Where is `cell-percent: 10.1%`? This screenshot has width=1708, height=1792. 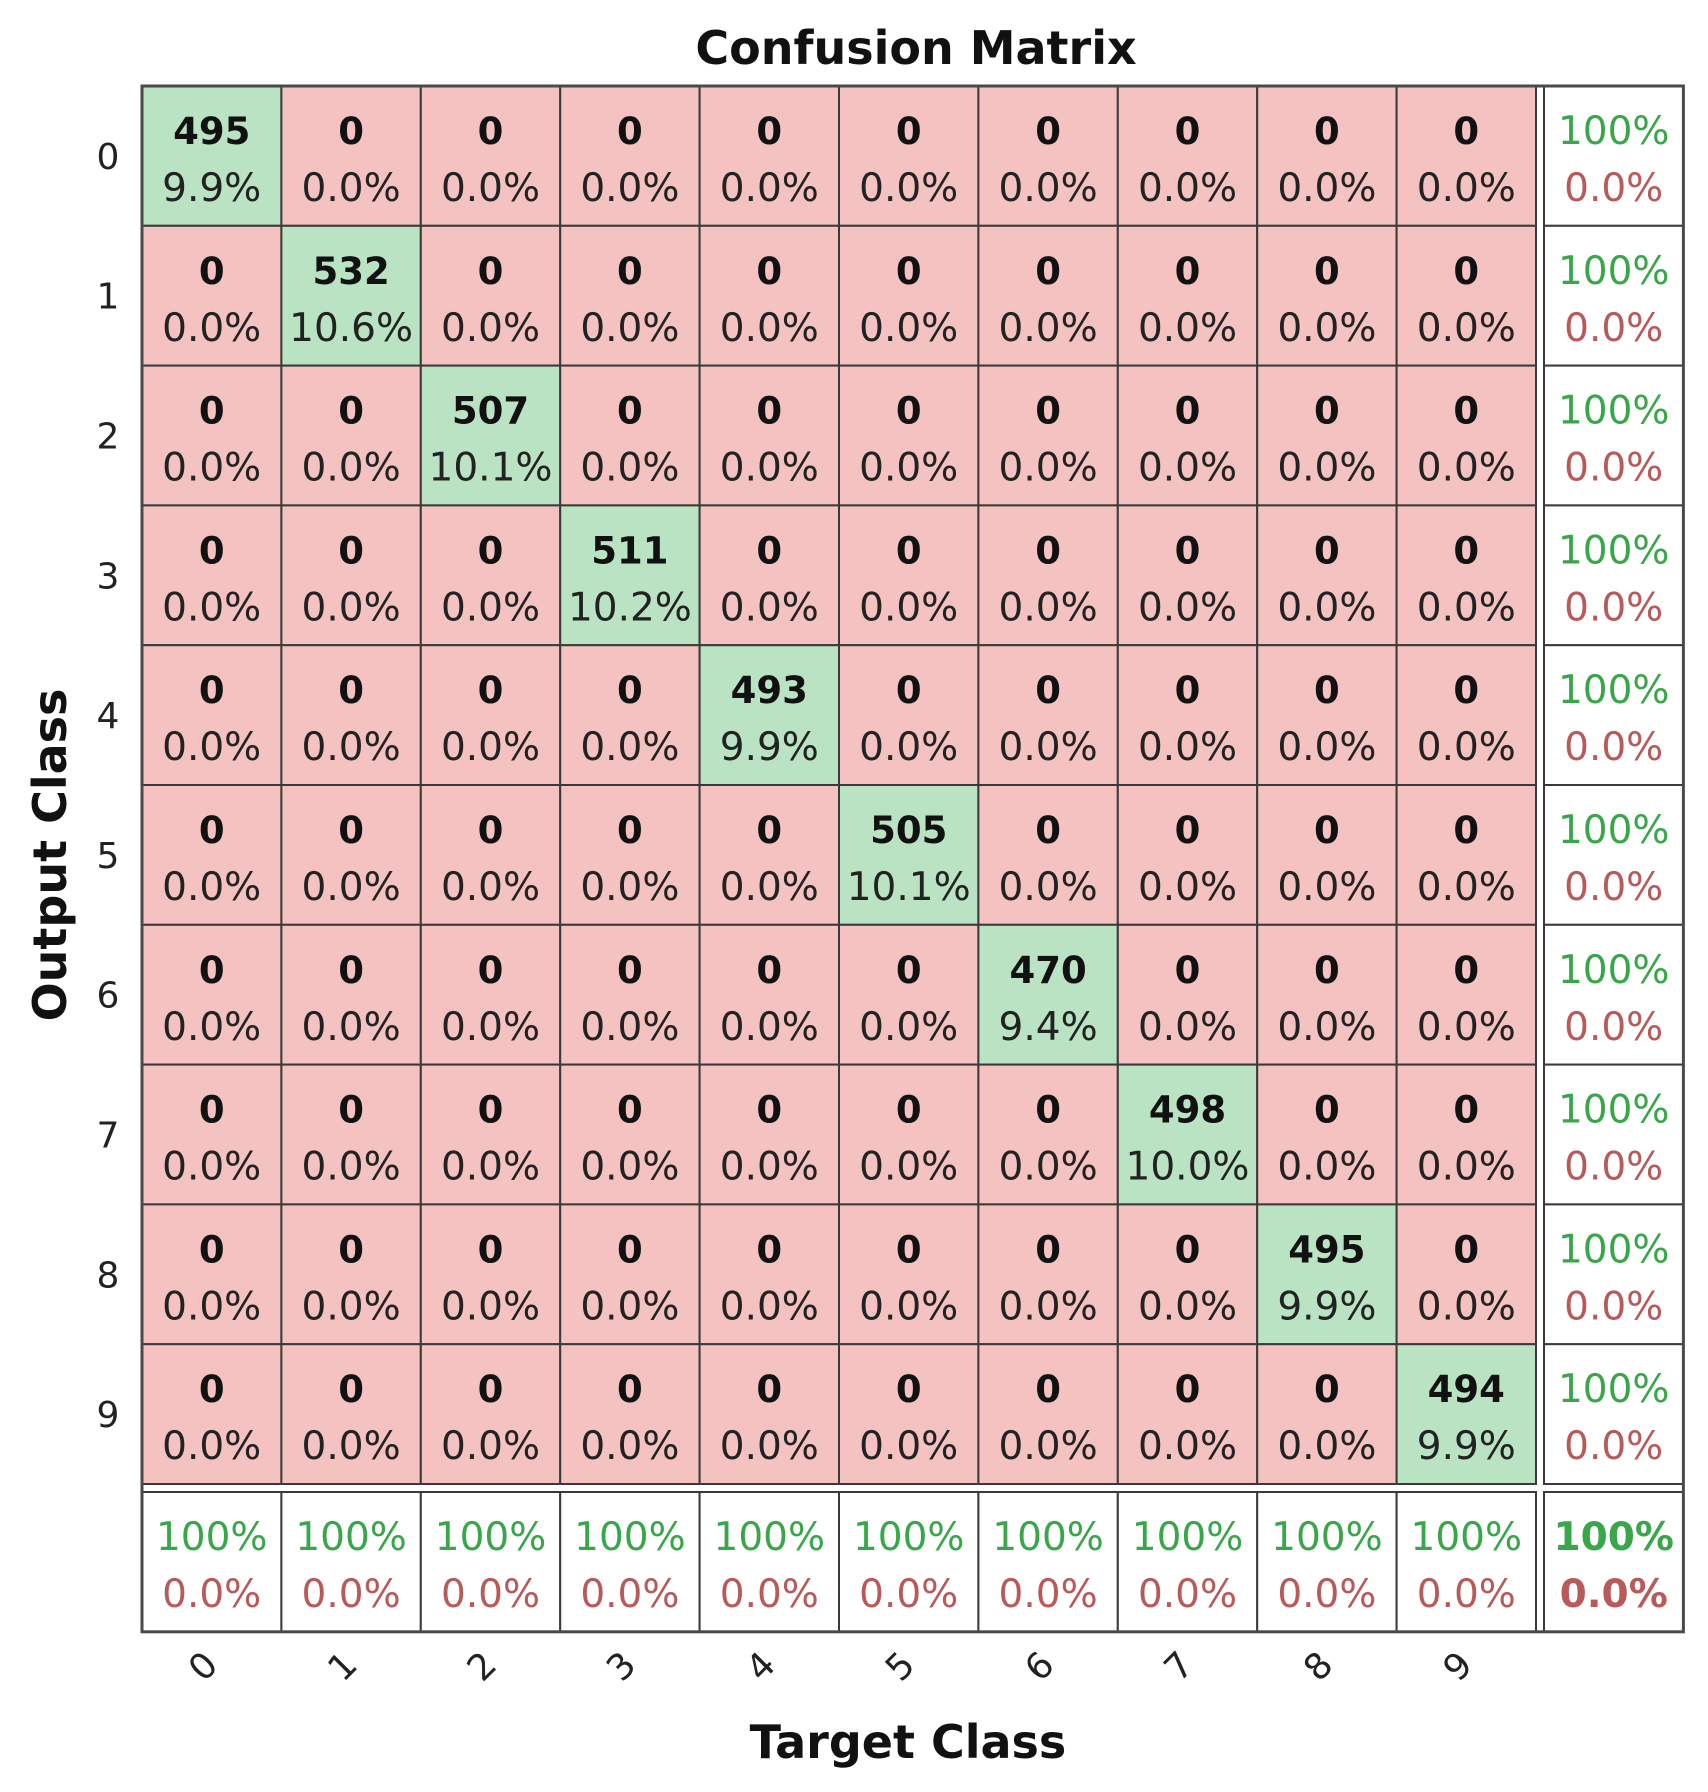 cell-percent: 10.1% is located at coordinates (491, 468).